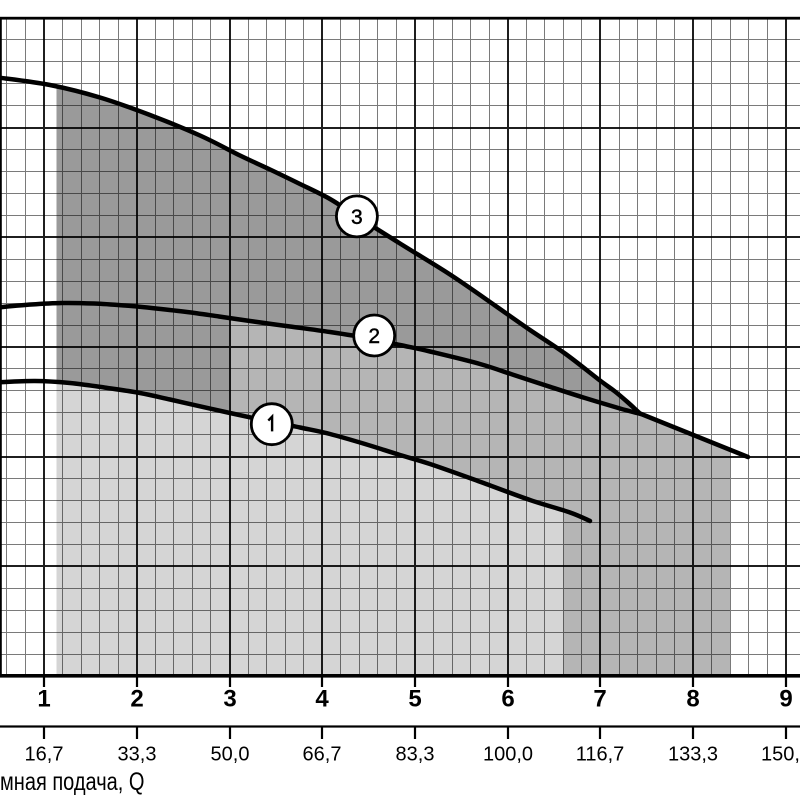 This screenshot has height=800, width=800. I want to click on svg-text: 1, so click(43, 699).